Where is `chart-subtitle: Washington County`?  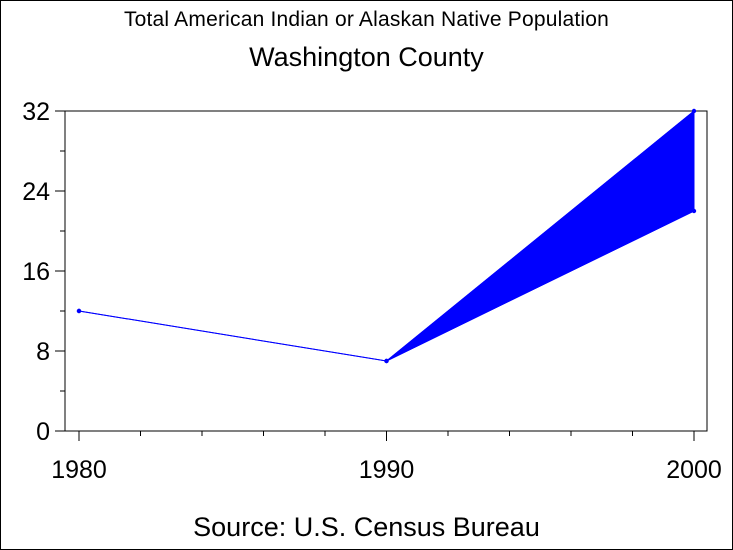 chart-subtitle: Washington County is located at coordinates (366, 57).